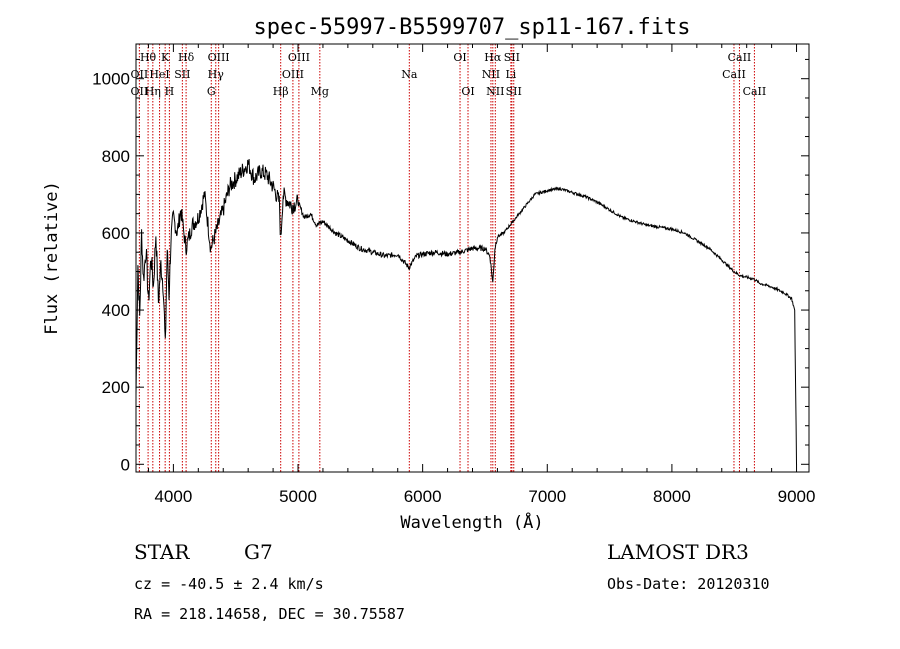 Image resolution: width=900 pixels, height=649 pixels. Describe the element at coordinates (170, 91) in the screenshot. I see `spectral-line-label: H` at that location.